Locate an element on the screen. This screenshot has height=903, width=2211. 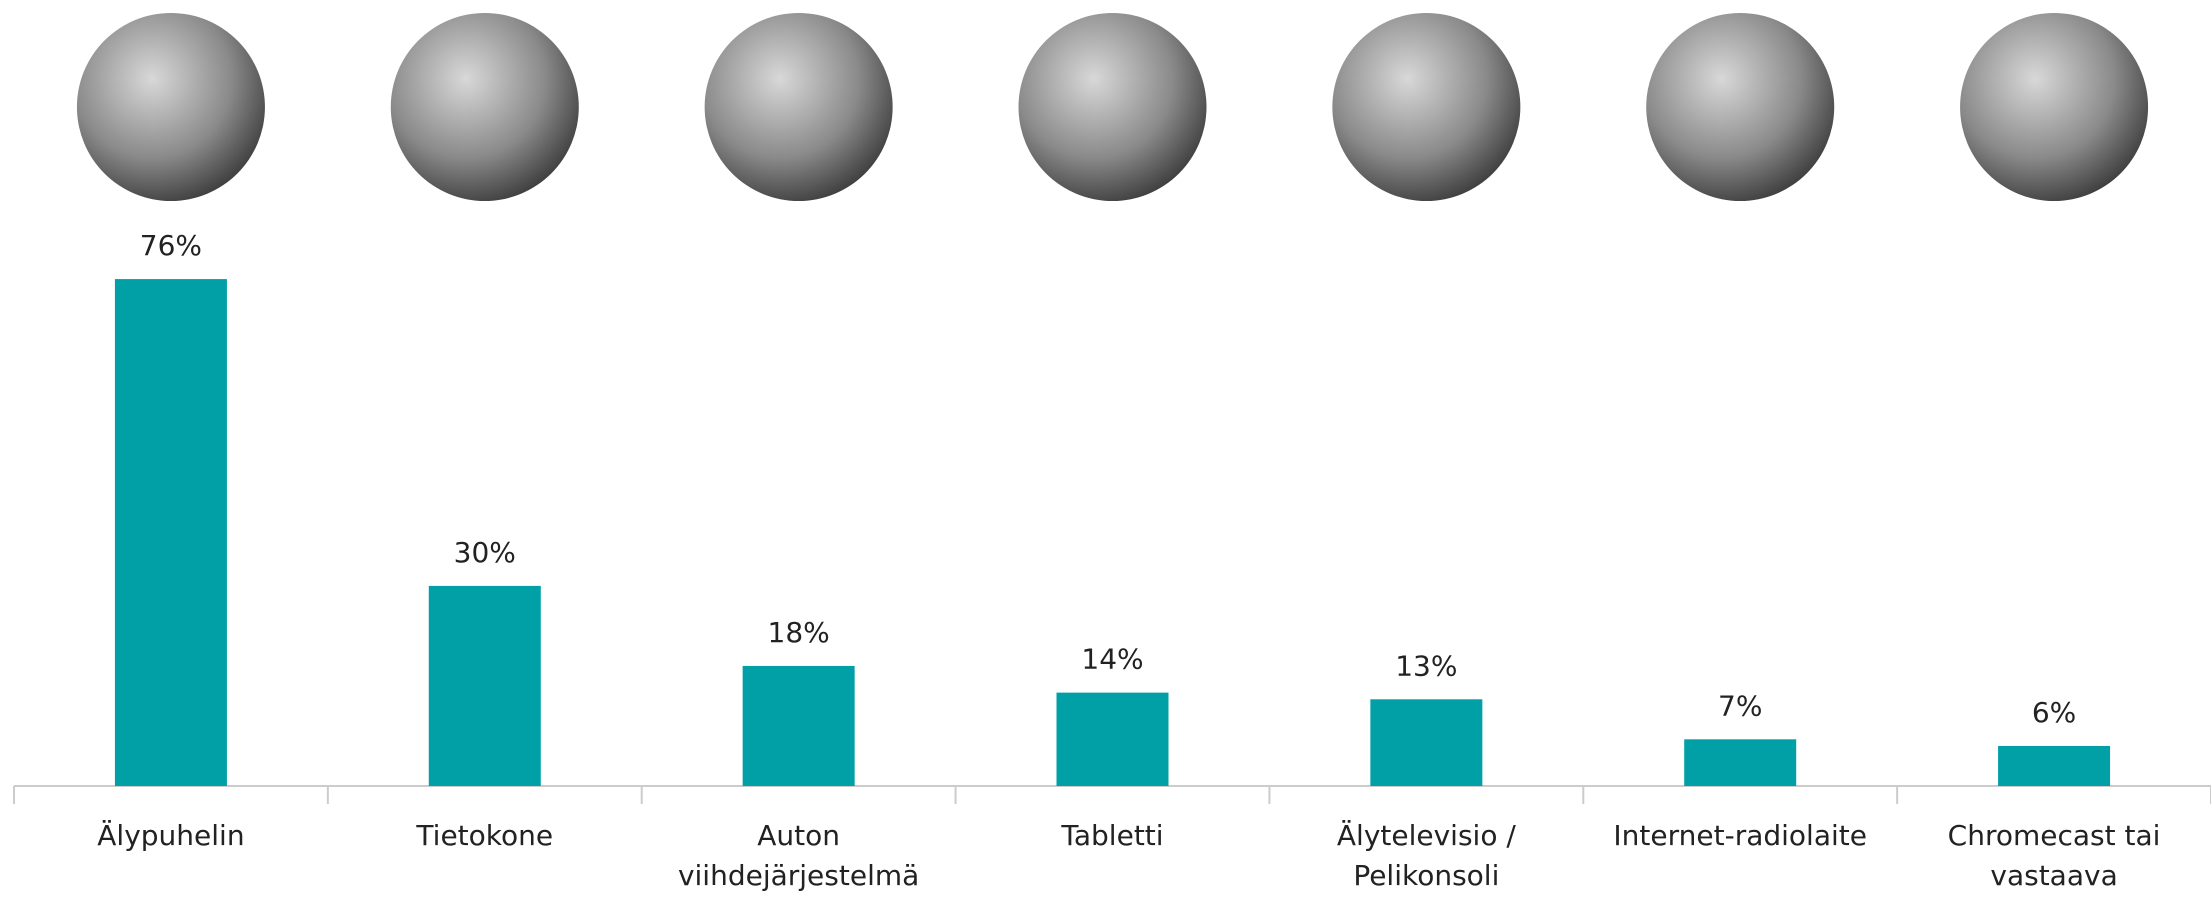
value-label: 6% is located at coordinates (2054, 712).